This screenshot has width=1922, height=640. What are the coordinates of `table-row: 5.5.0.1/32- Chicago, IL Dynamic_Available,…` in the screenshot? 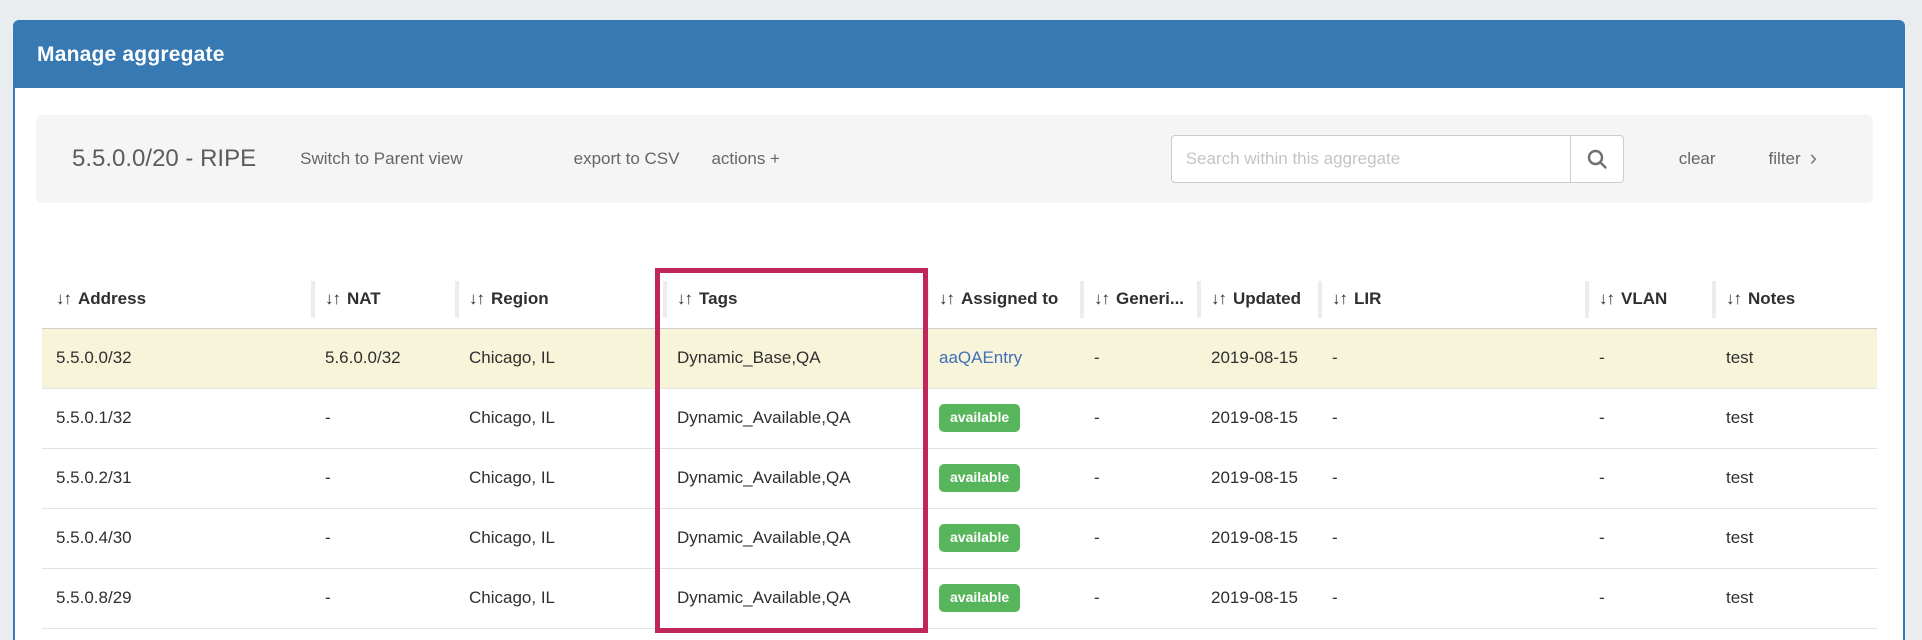 It's located at (959, 418).